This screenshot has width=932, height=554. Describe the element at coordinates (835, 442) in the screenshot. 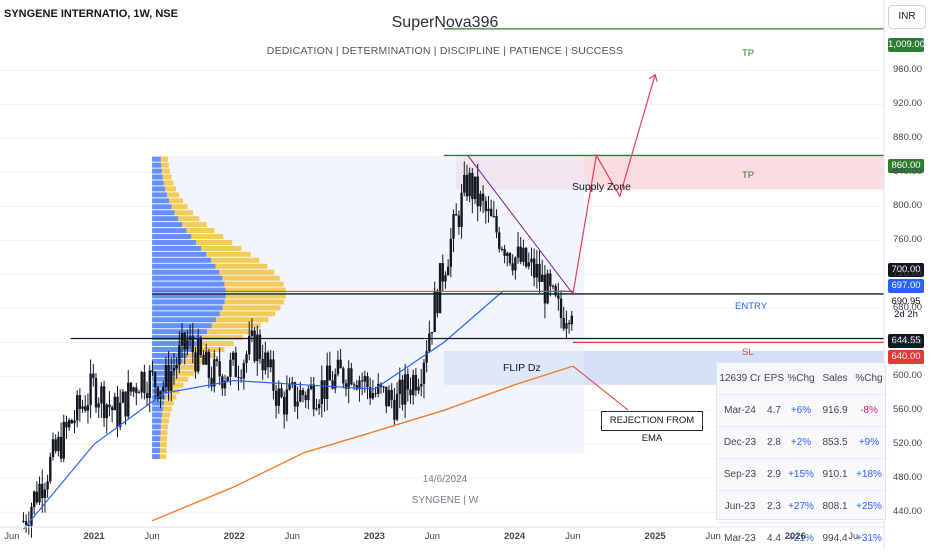

I see `table-cell: 853.5` at that location.